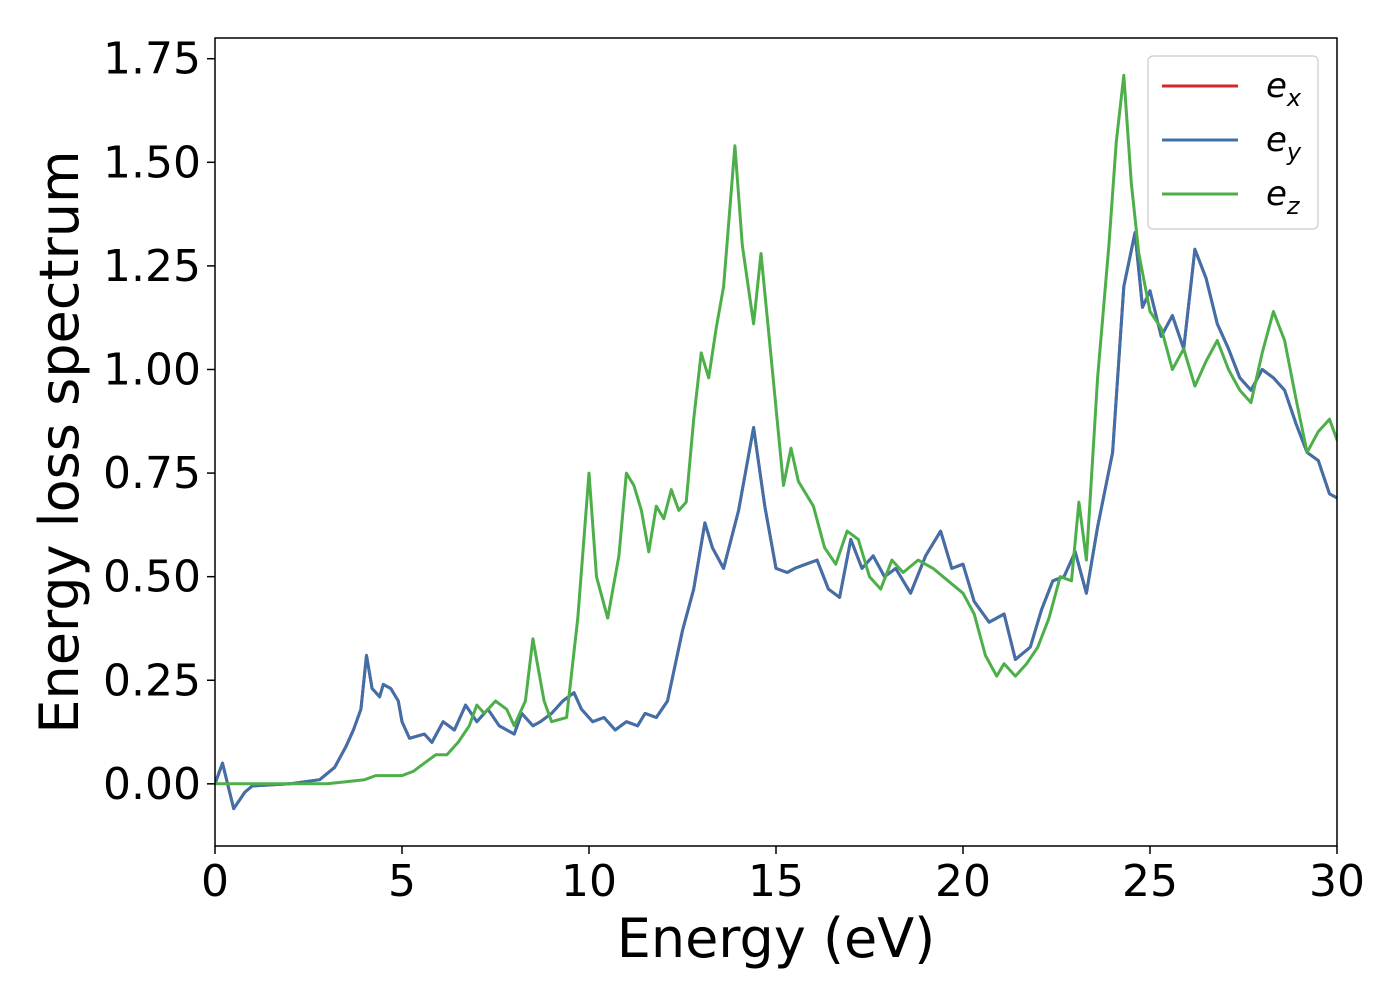  What do you see at coordinates (1337, 881) in the screenshot?
I see `x-tick-label: 30` at bounding box center [1337, 881].